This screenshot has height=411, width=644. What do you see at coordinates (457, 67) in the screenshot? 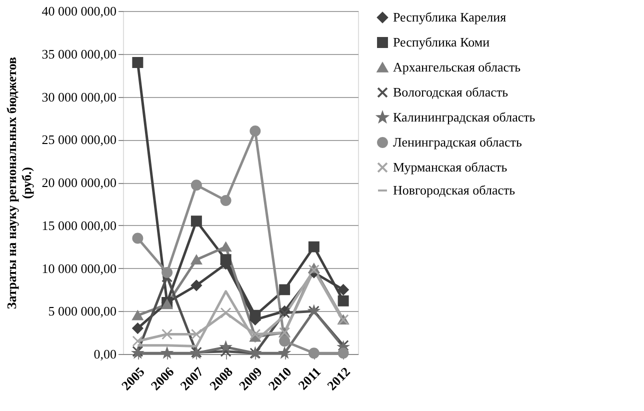
I see `legend-label: Архангельская область` at bounding box center [457, 67].